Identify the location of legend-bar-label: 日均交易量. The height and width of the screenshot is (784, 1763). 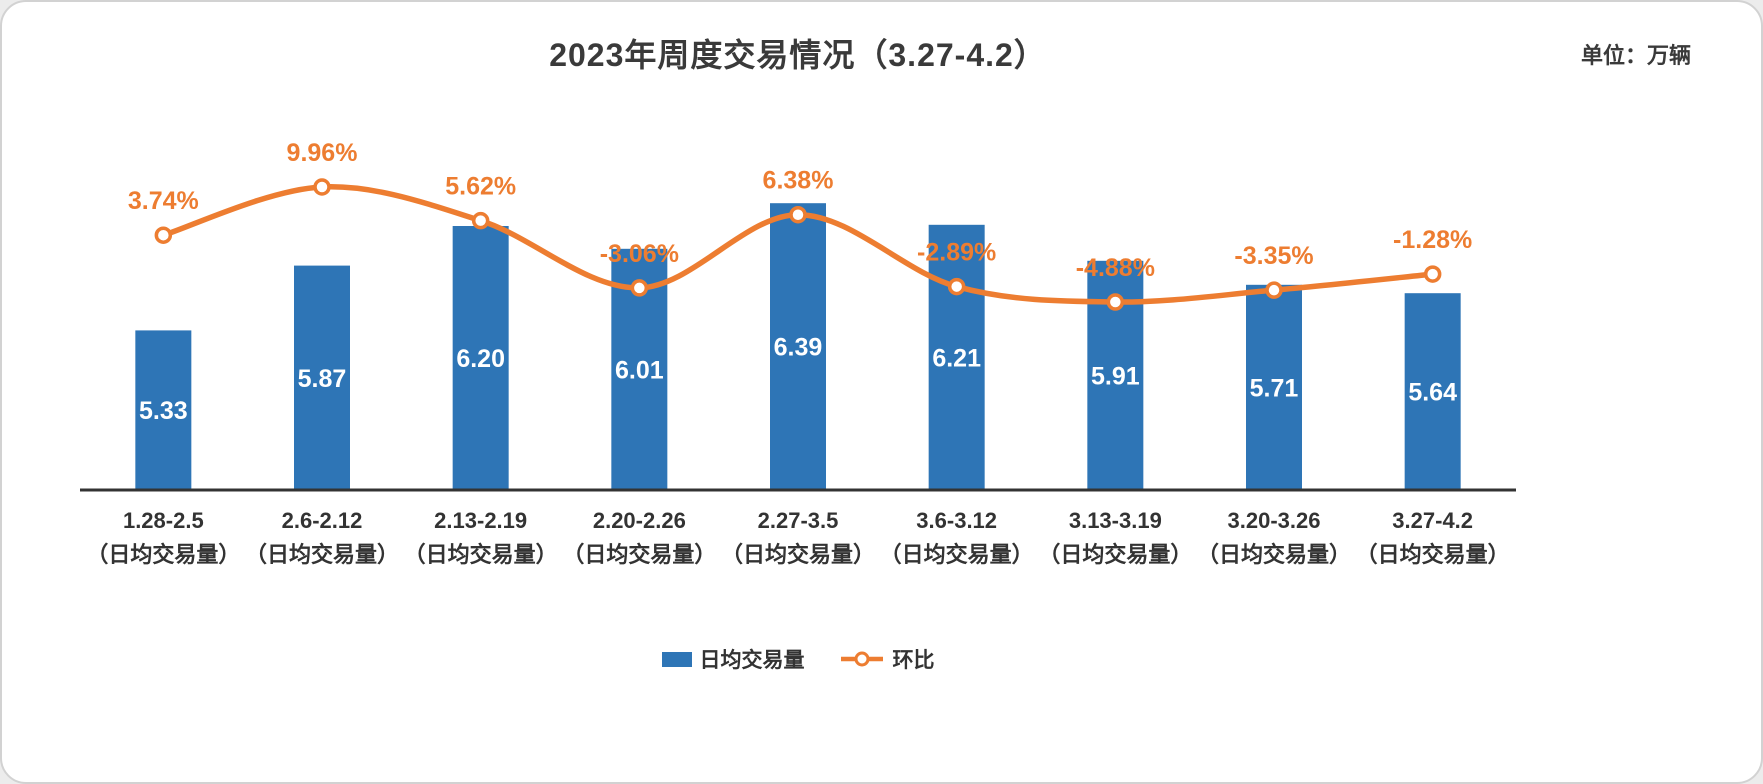
(752, 660).